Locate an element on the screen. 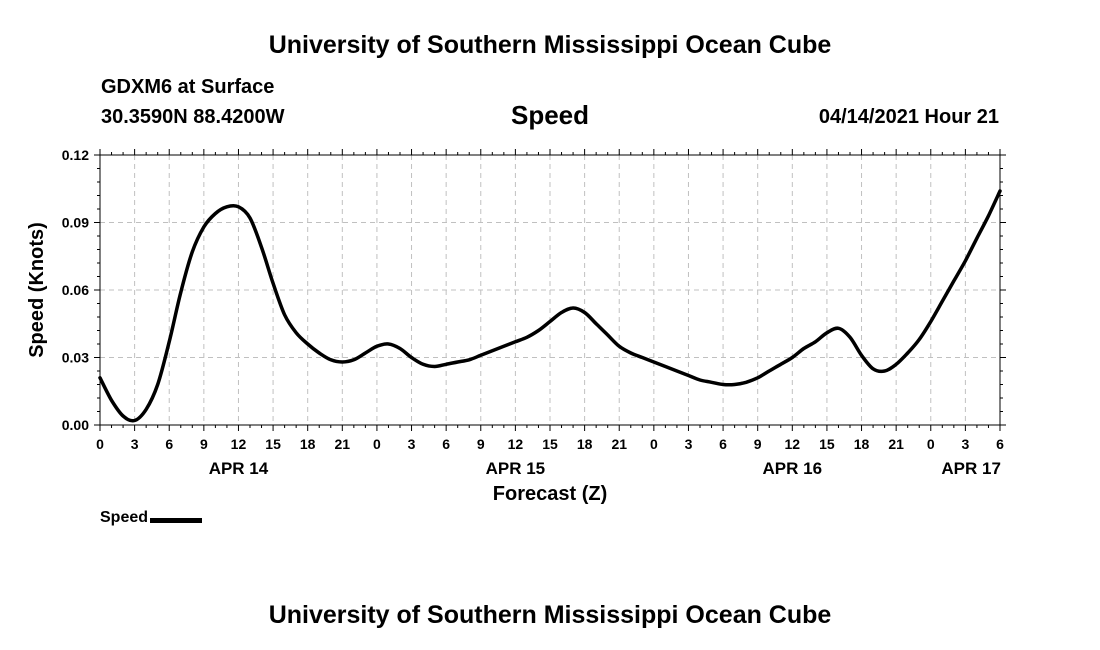 This screenshot has height=650, width=1100. date-label: APR 15 is located at coordinates (516, 468).